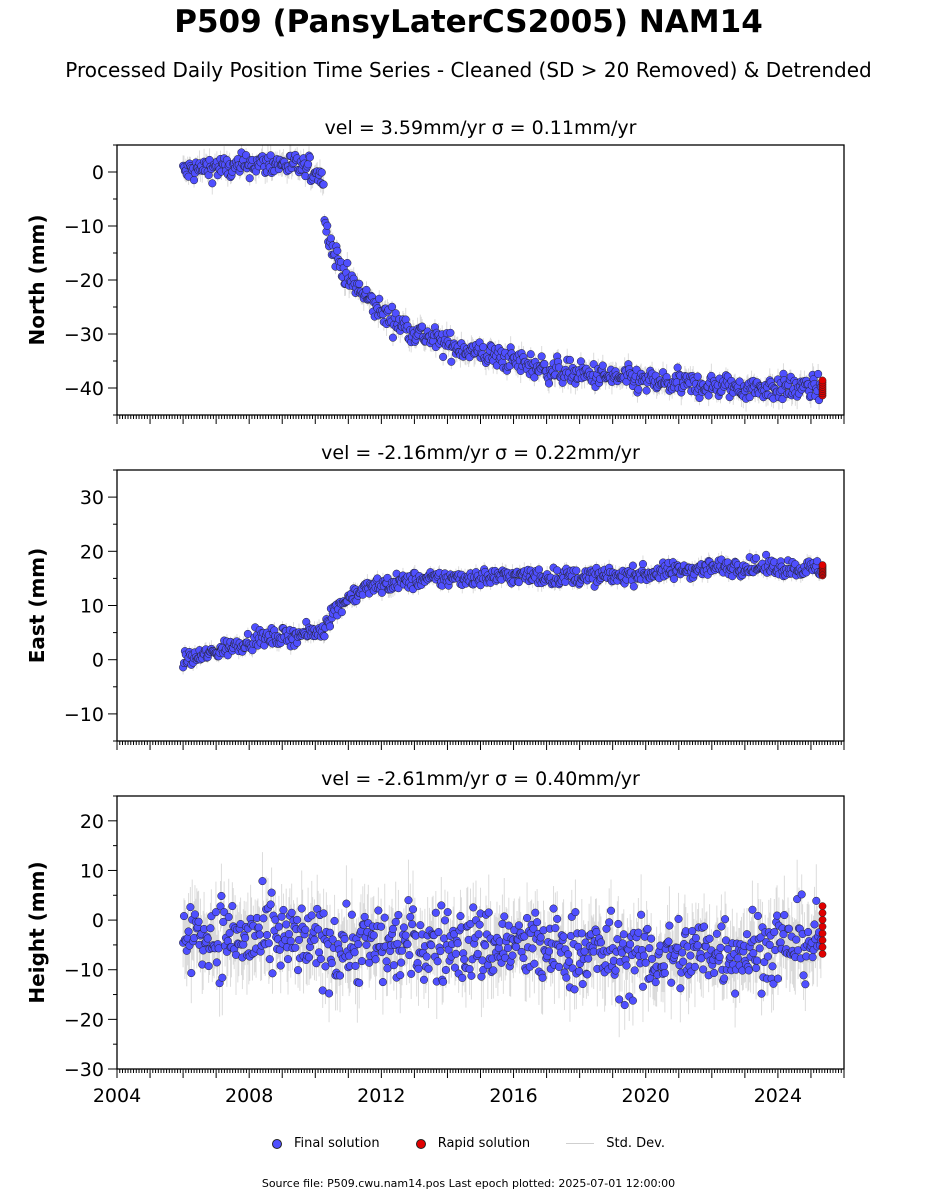 The height and width of the screenshot is (1200, 937). I want to click on series-rapid-east, so click(822, 570).